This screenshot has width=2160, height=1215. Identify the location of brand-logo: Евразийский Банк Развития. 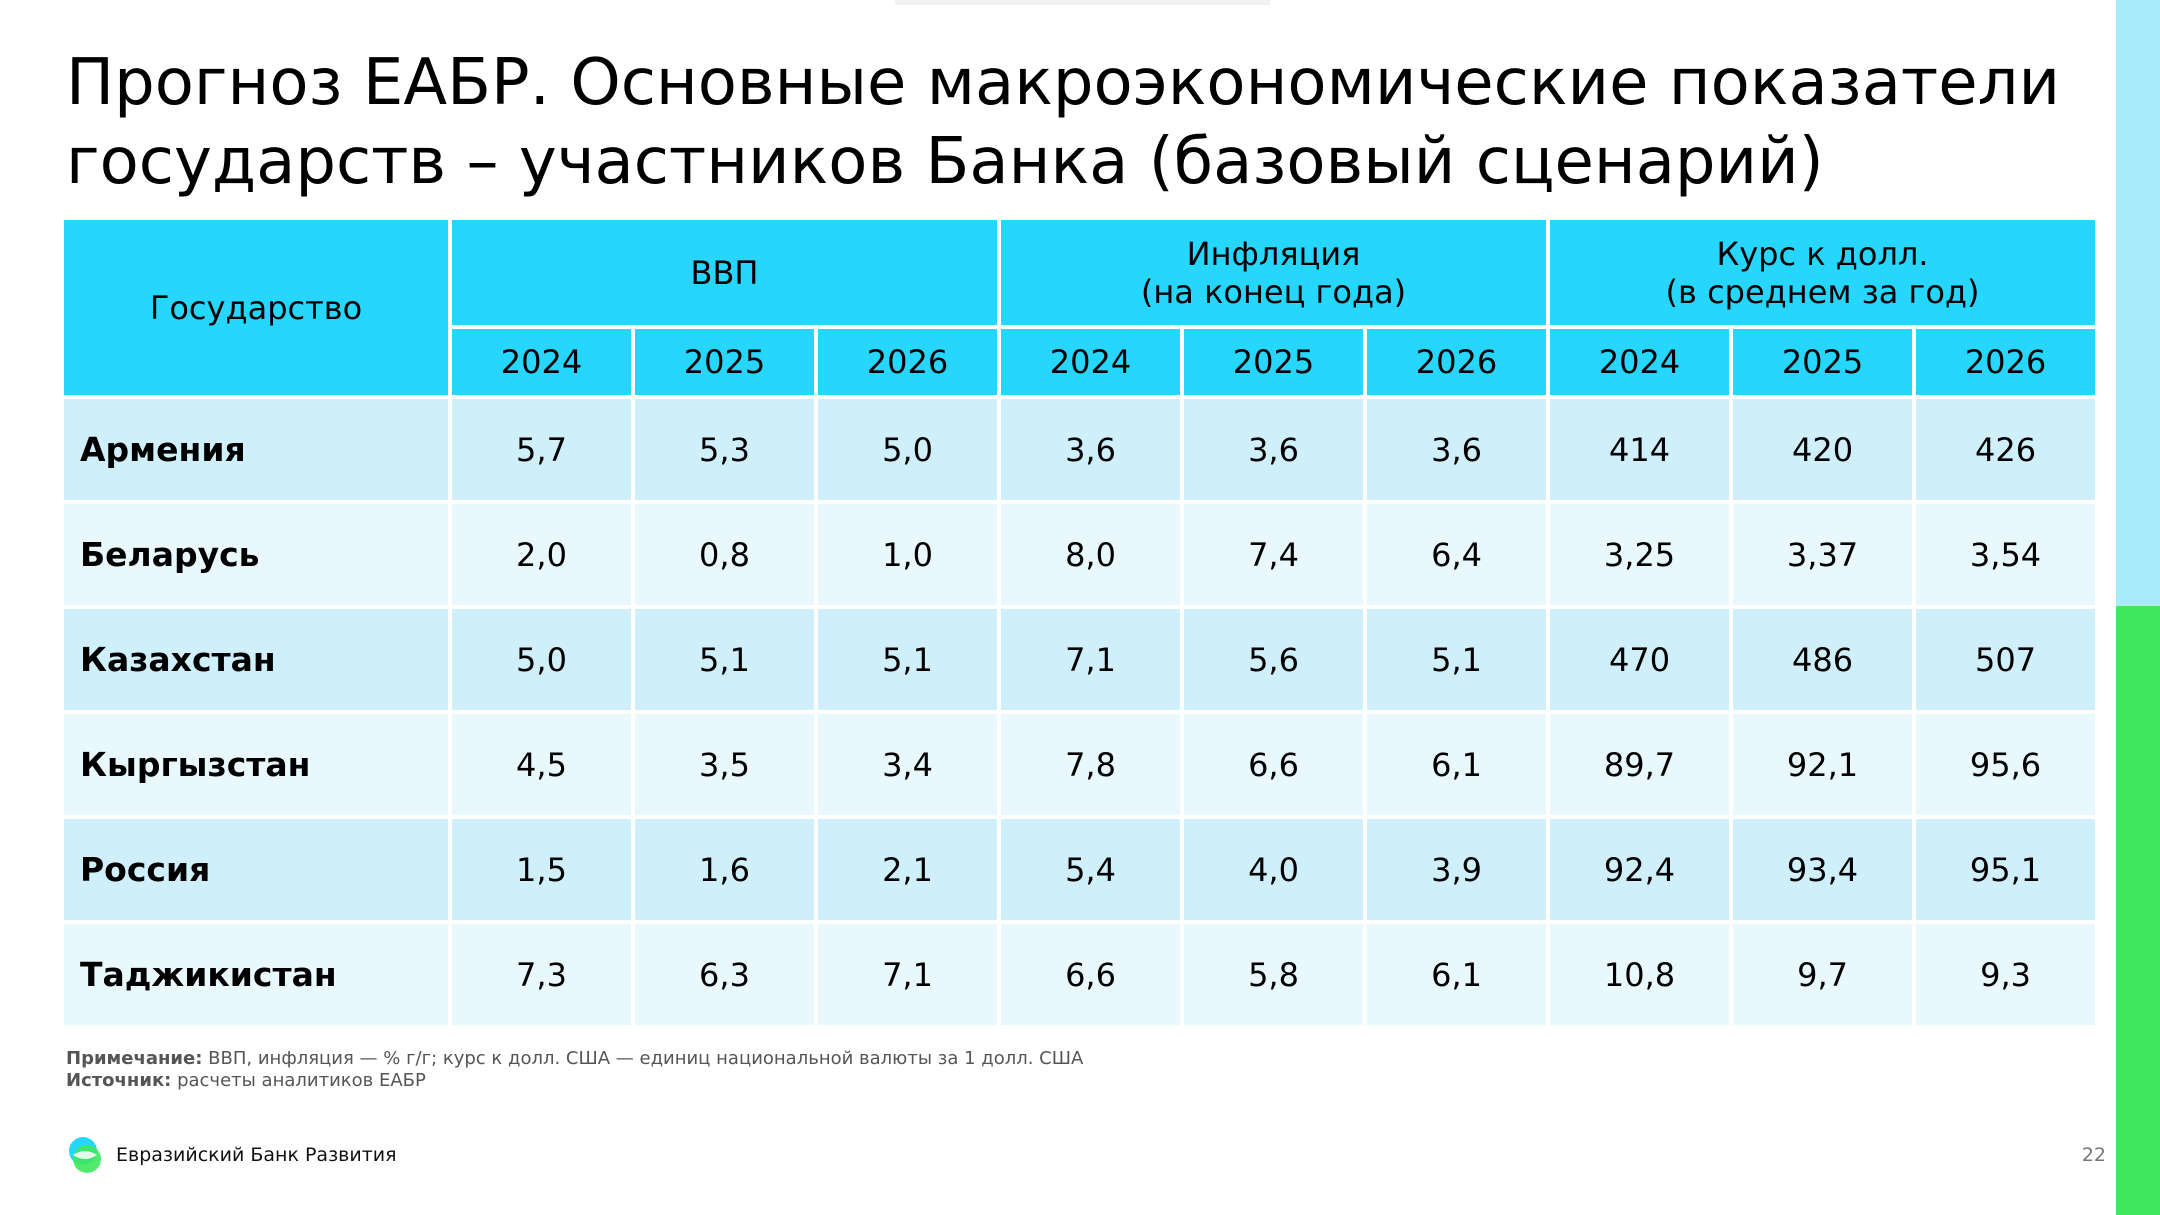
(230, 1155).